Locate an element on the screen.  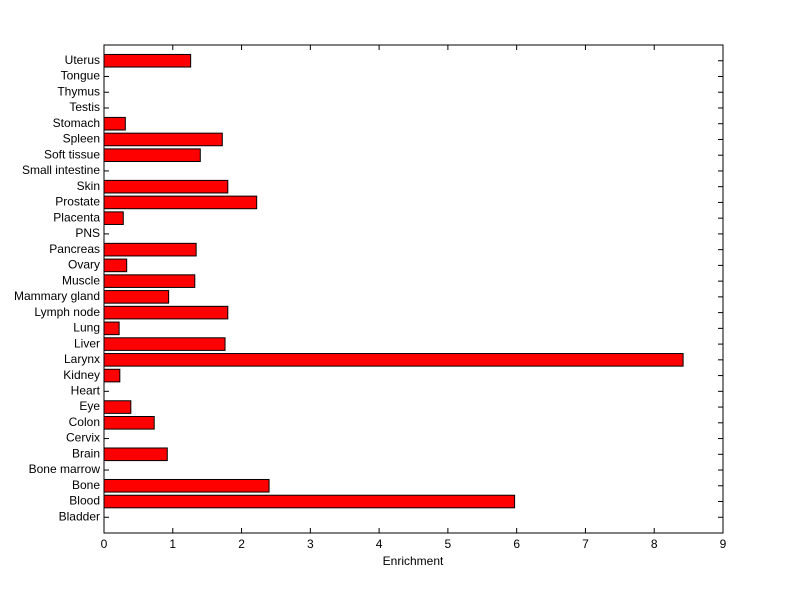
y-tick-label: Stomach is located at coordinates (76, 123).